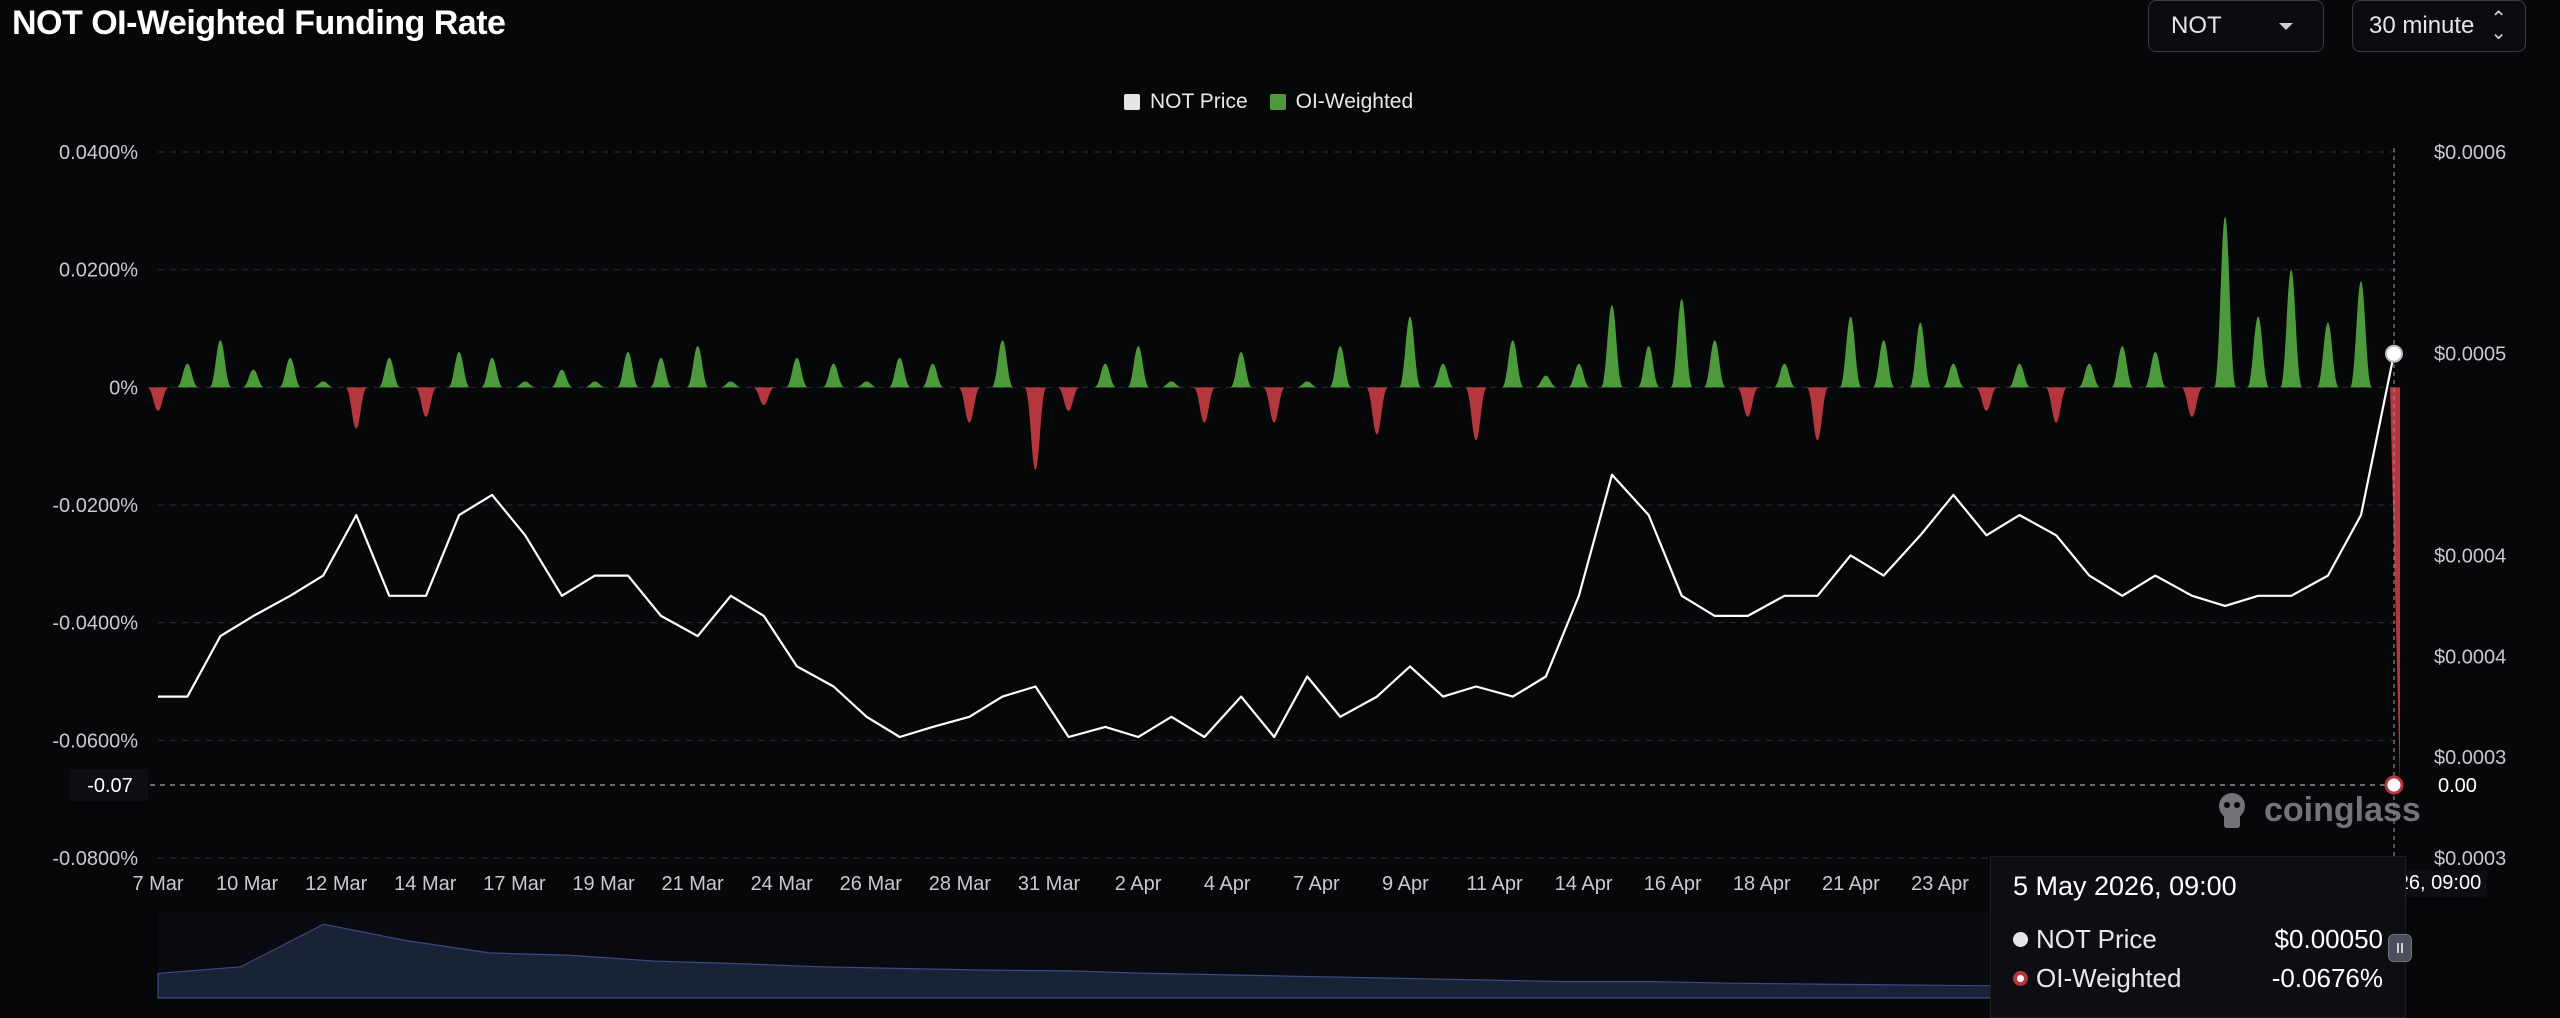  Describe the element at coordinates (782, 884) in the screenshot. I see `x-tick-label: 24 Mar` at that location.